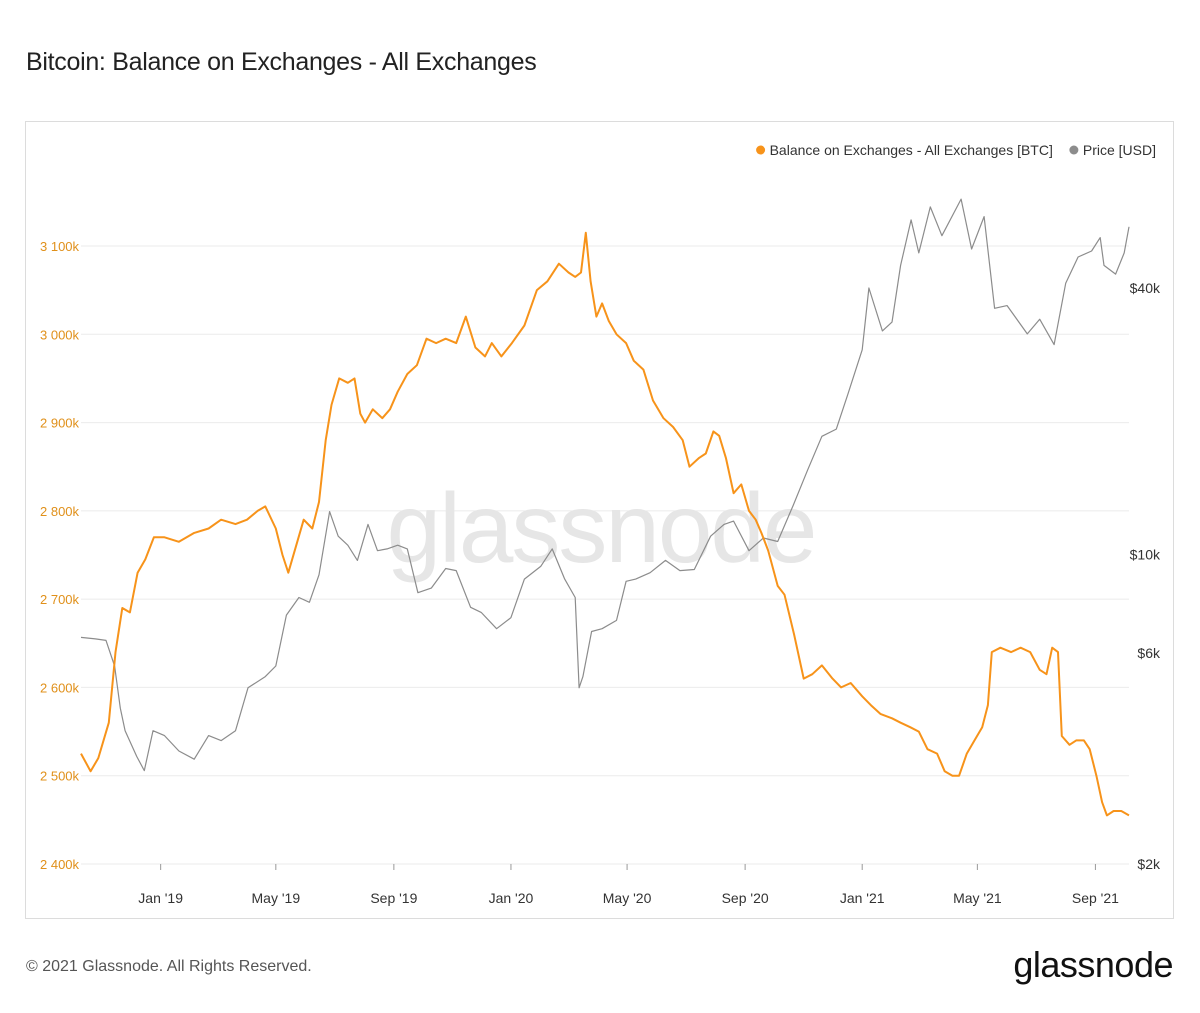 The width and height of the screenshot is (1200, 1013). What do you see at coordinates (1119, 150) in the screenshot?
I see `legend-label: Price [USD]` at bounding box center [1119, 150].